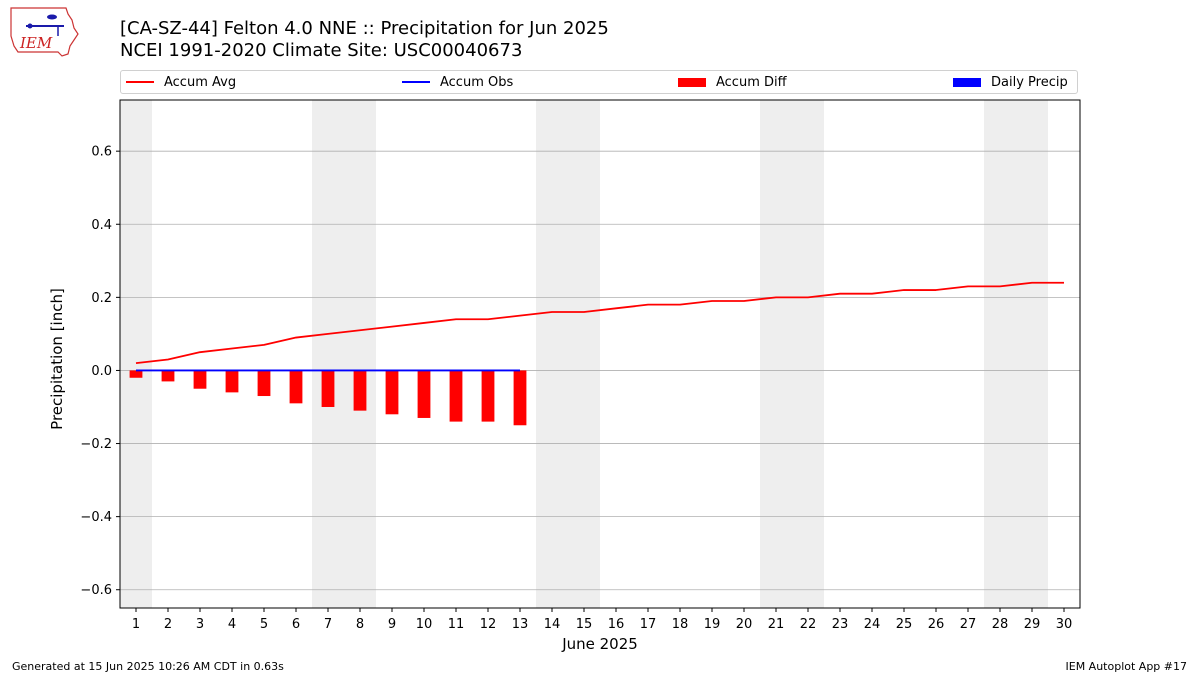 This screenshot has width=1200, height=675. I want to click on y-tick-label: 0.4, so click(101, 225).